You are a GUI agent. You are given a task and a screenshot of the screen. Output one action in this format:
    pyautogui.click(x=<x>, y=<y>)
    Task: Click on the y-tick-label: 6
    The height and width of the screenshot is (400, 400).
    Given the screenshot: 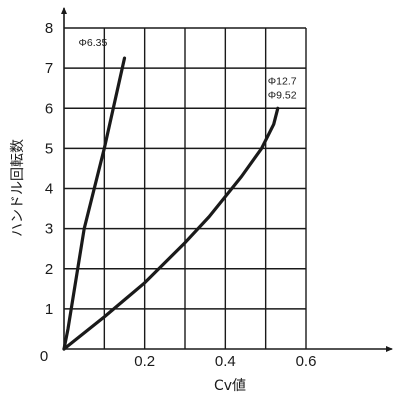 What is the action you would take?
    pyautogui.click(x=49, y=108)
    